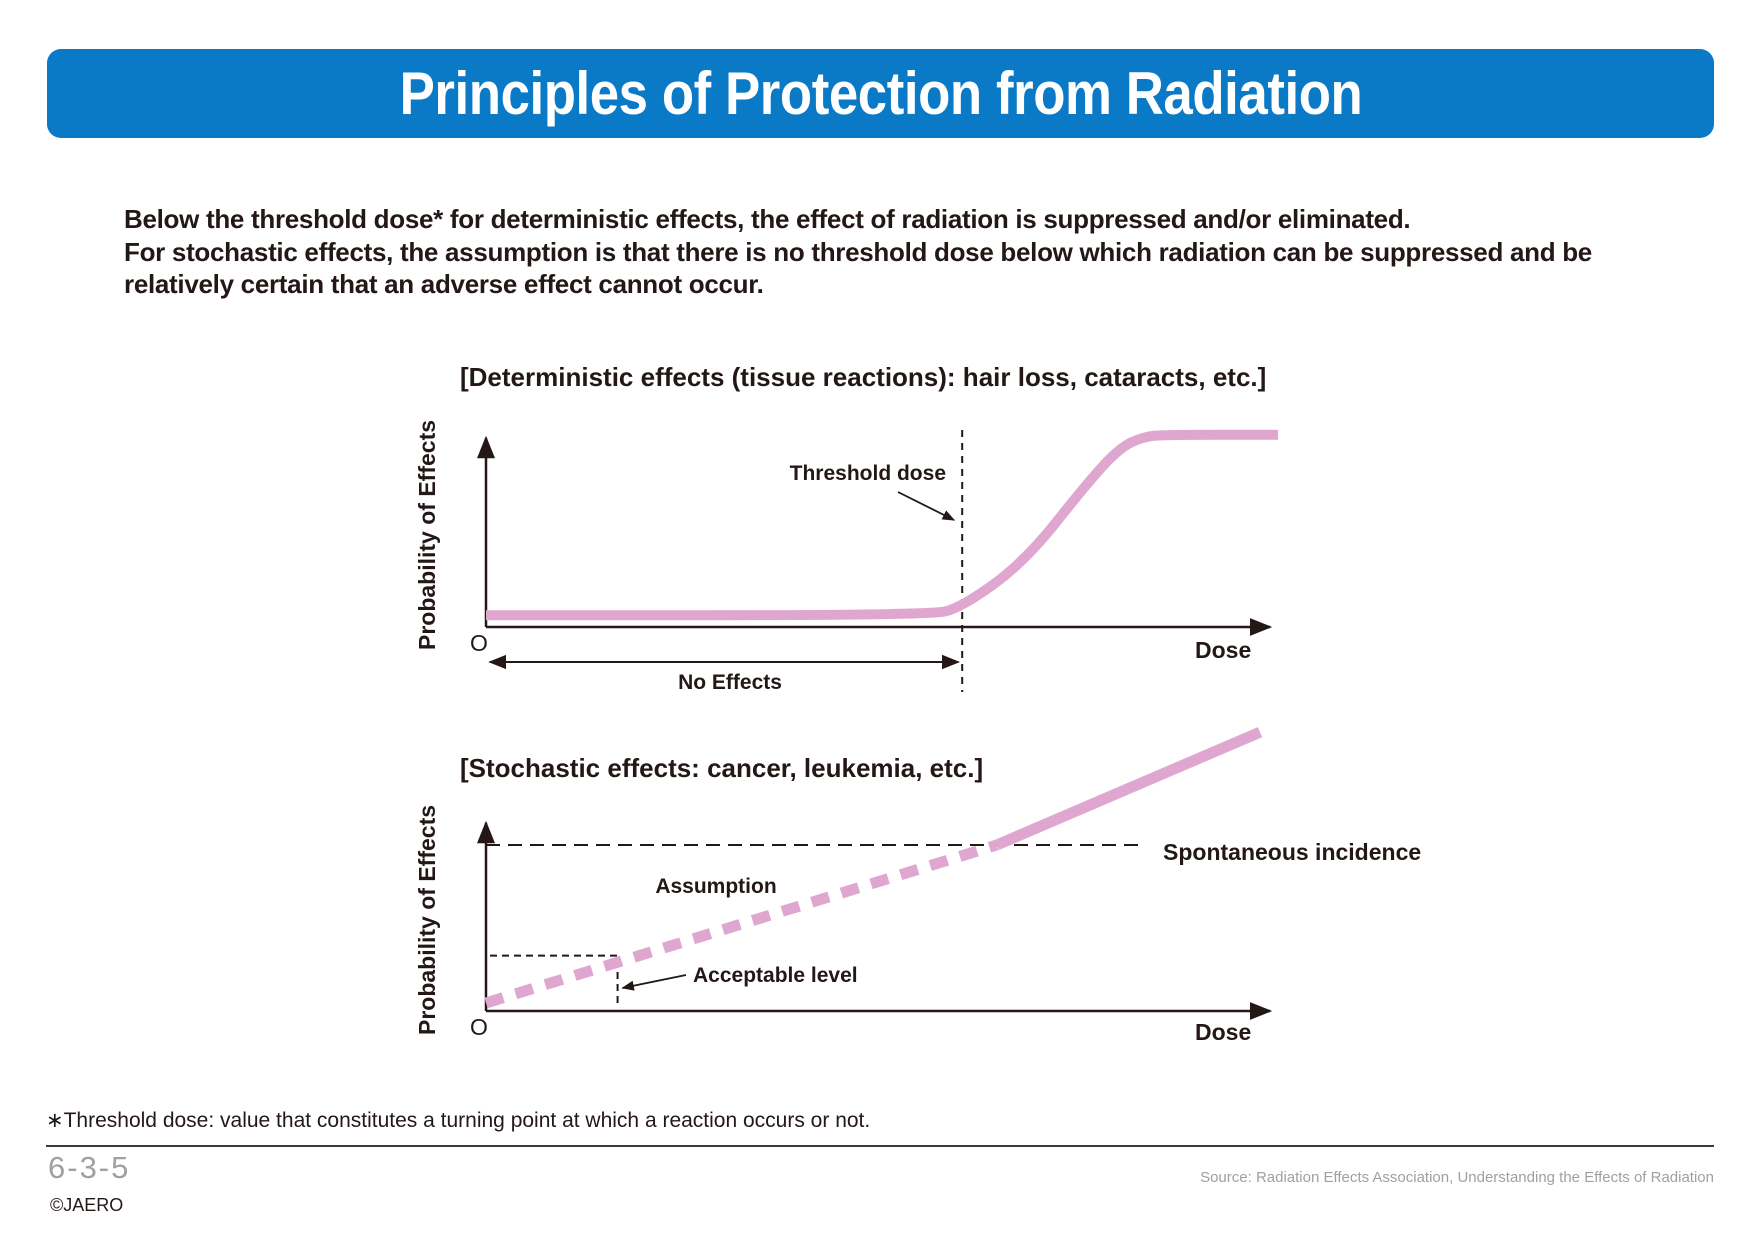 Image resolution: width=1754 pixels, height=1240 pixels. I want to click on stochastic-y-label: Probability of Effects, so click(427, 920).